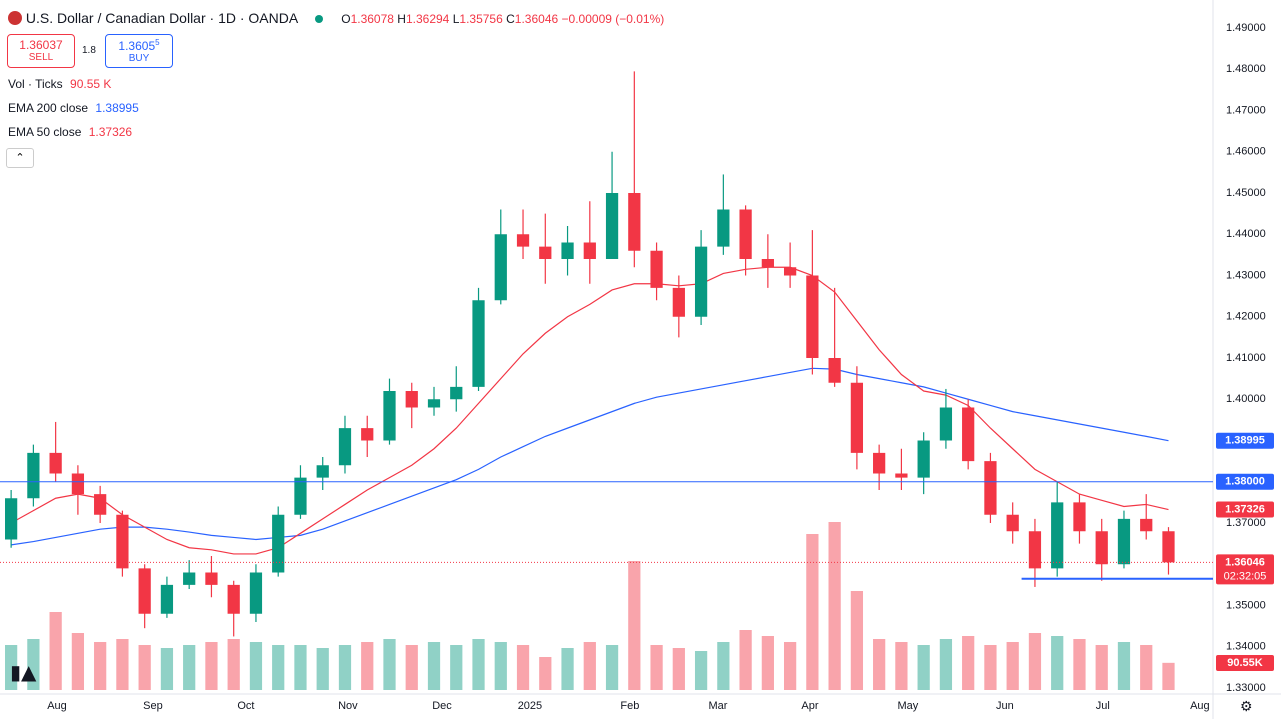  I want to click on hline-badge-bg, so click(1245, 481).